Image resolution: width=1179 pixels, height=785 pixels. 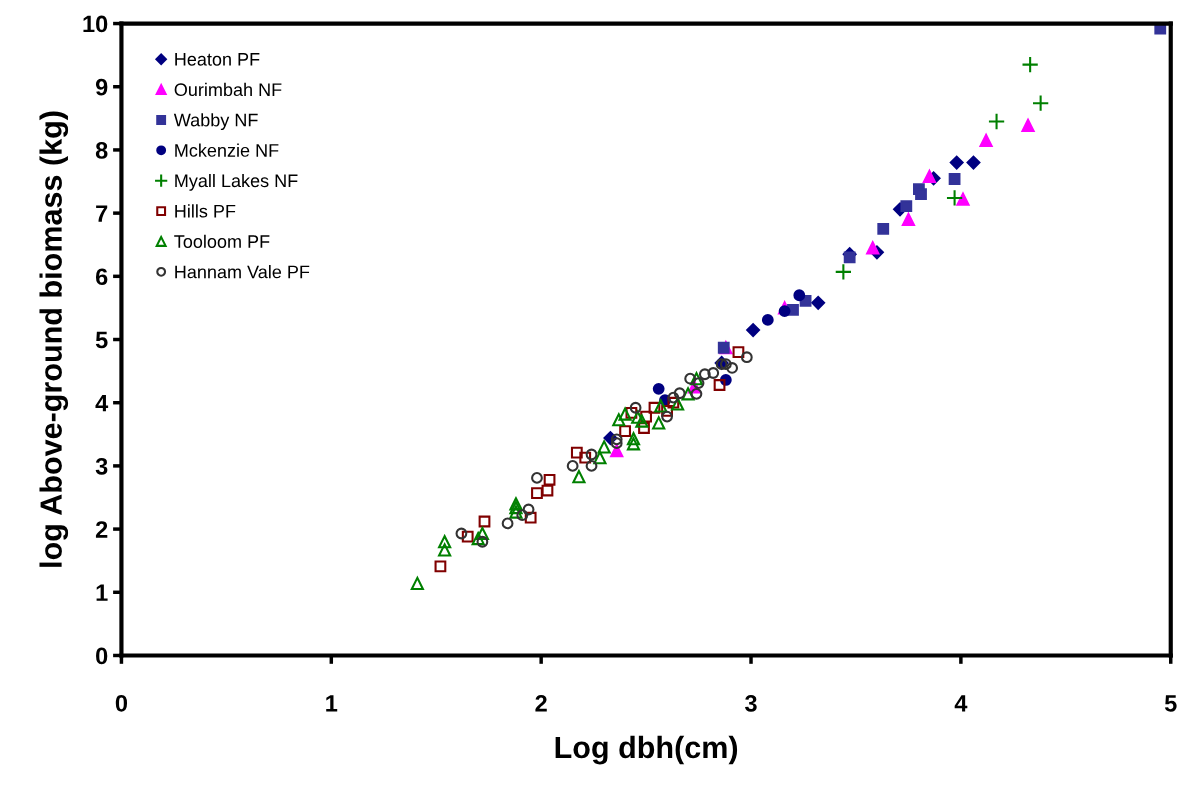 What do you see at coordinates (101, 150) in the screenshot?
I see `y-tick-label: 8` at bounding box center [101, 150].